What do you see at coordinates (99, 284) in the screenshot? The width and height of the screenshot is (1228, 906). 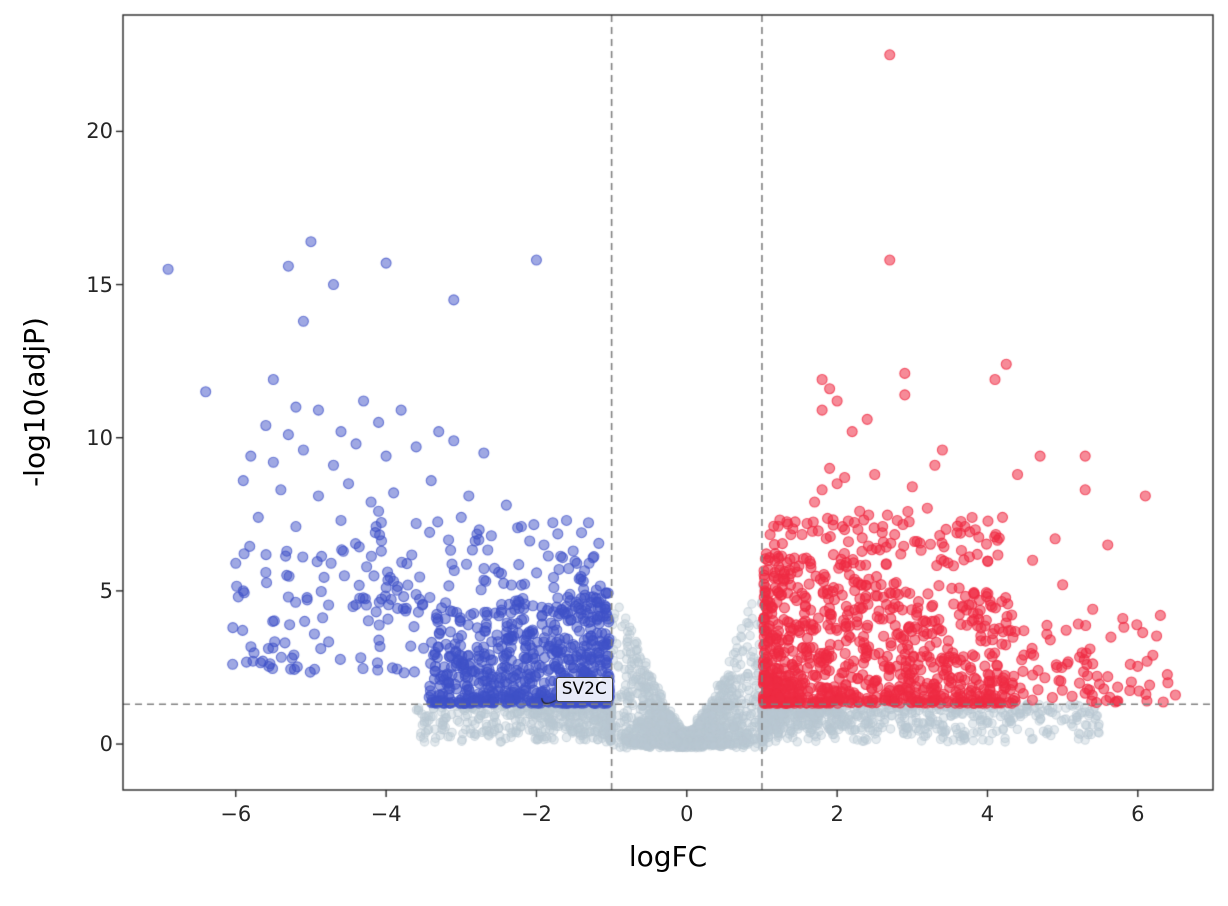 I see `y-tick-label: 15` at bounding box center [99, 284].